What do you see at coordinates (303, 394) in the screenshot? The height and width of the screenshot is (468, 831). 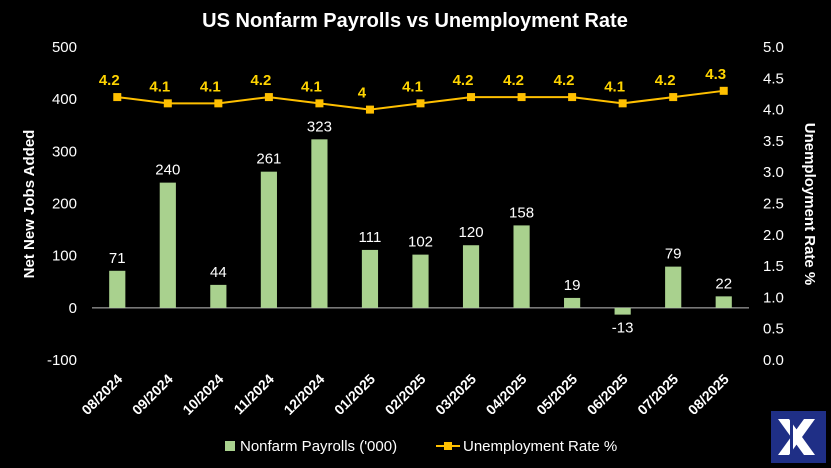 I see `x-tick-label: 12/2024` at bounding box center [303, 394].